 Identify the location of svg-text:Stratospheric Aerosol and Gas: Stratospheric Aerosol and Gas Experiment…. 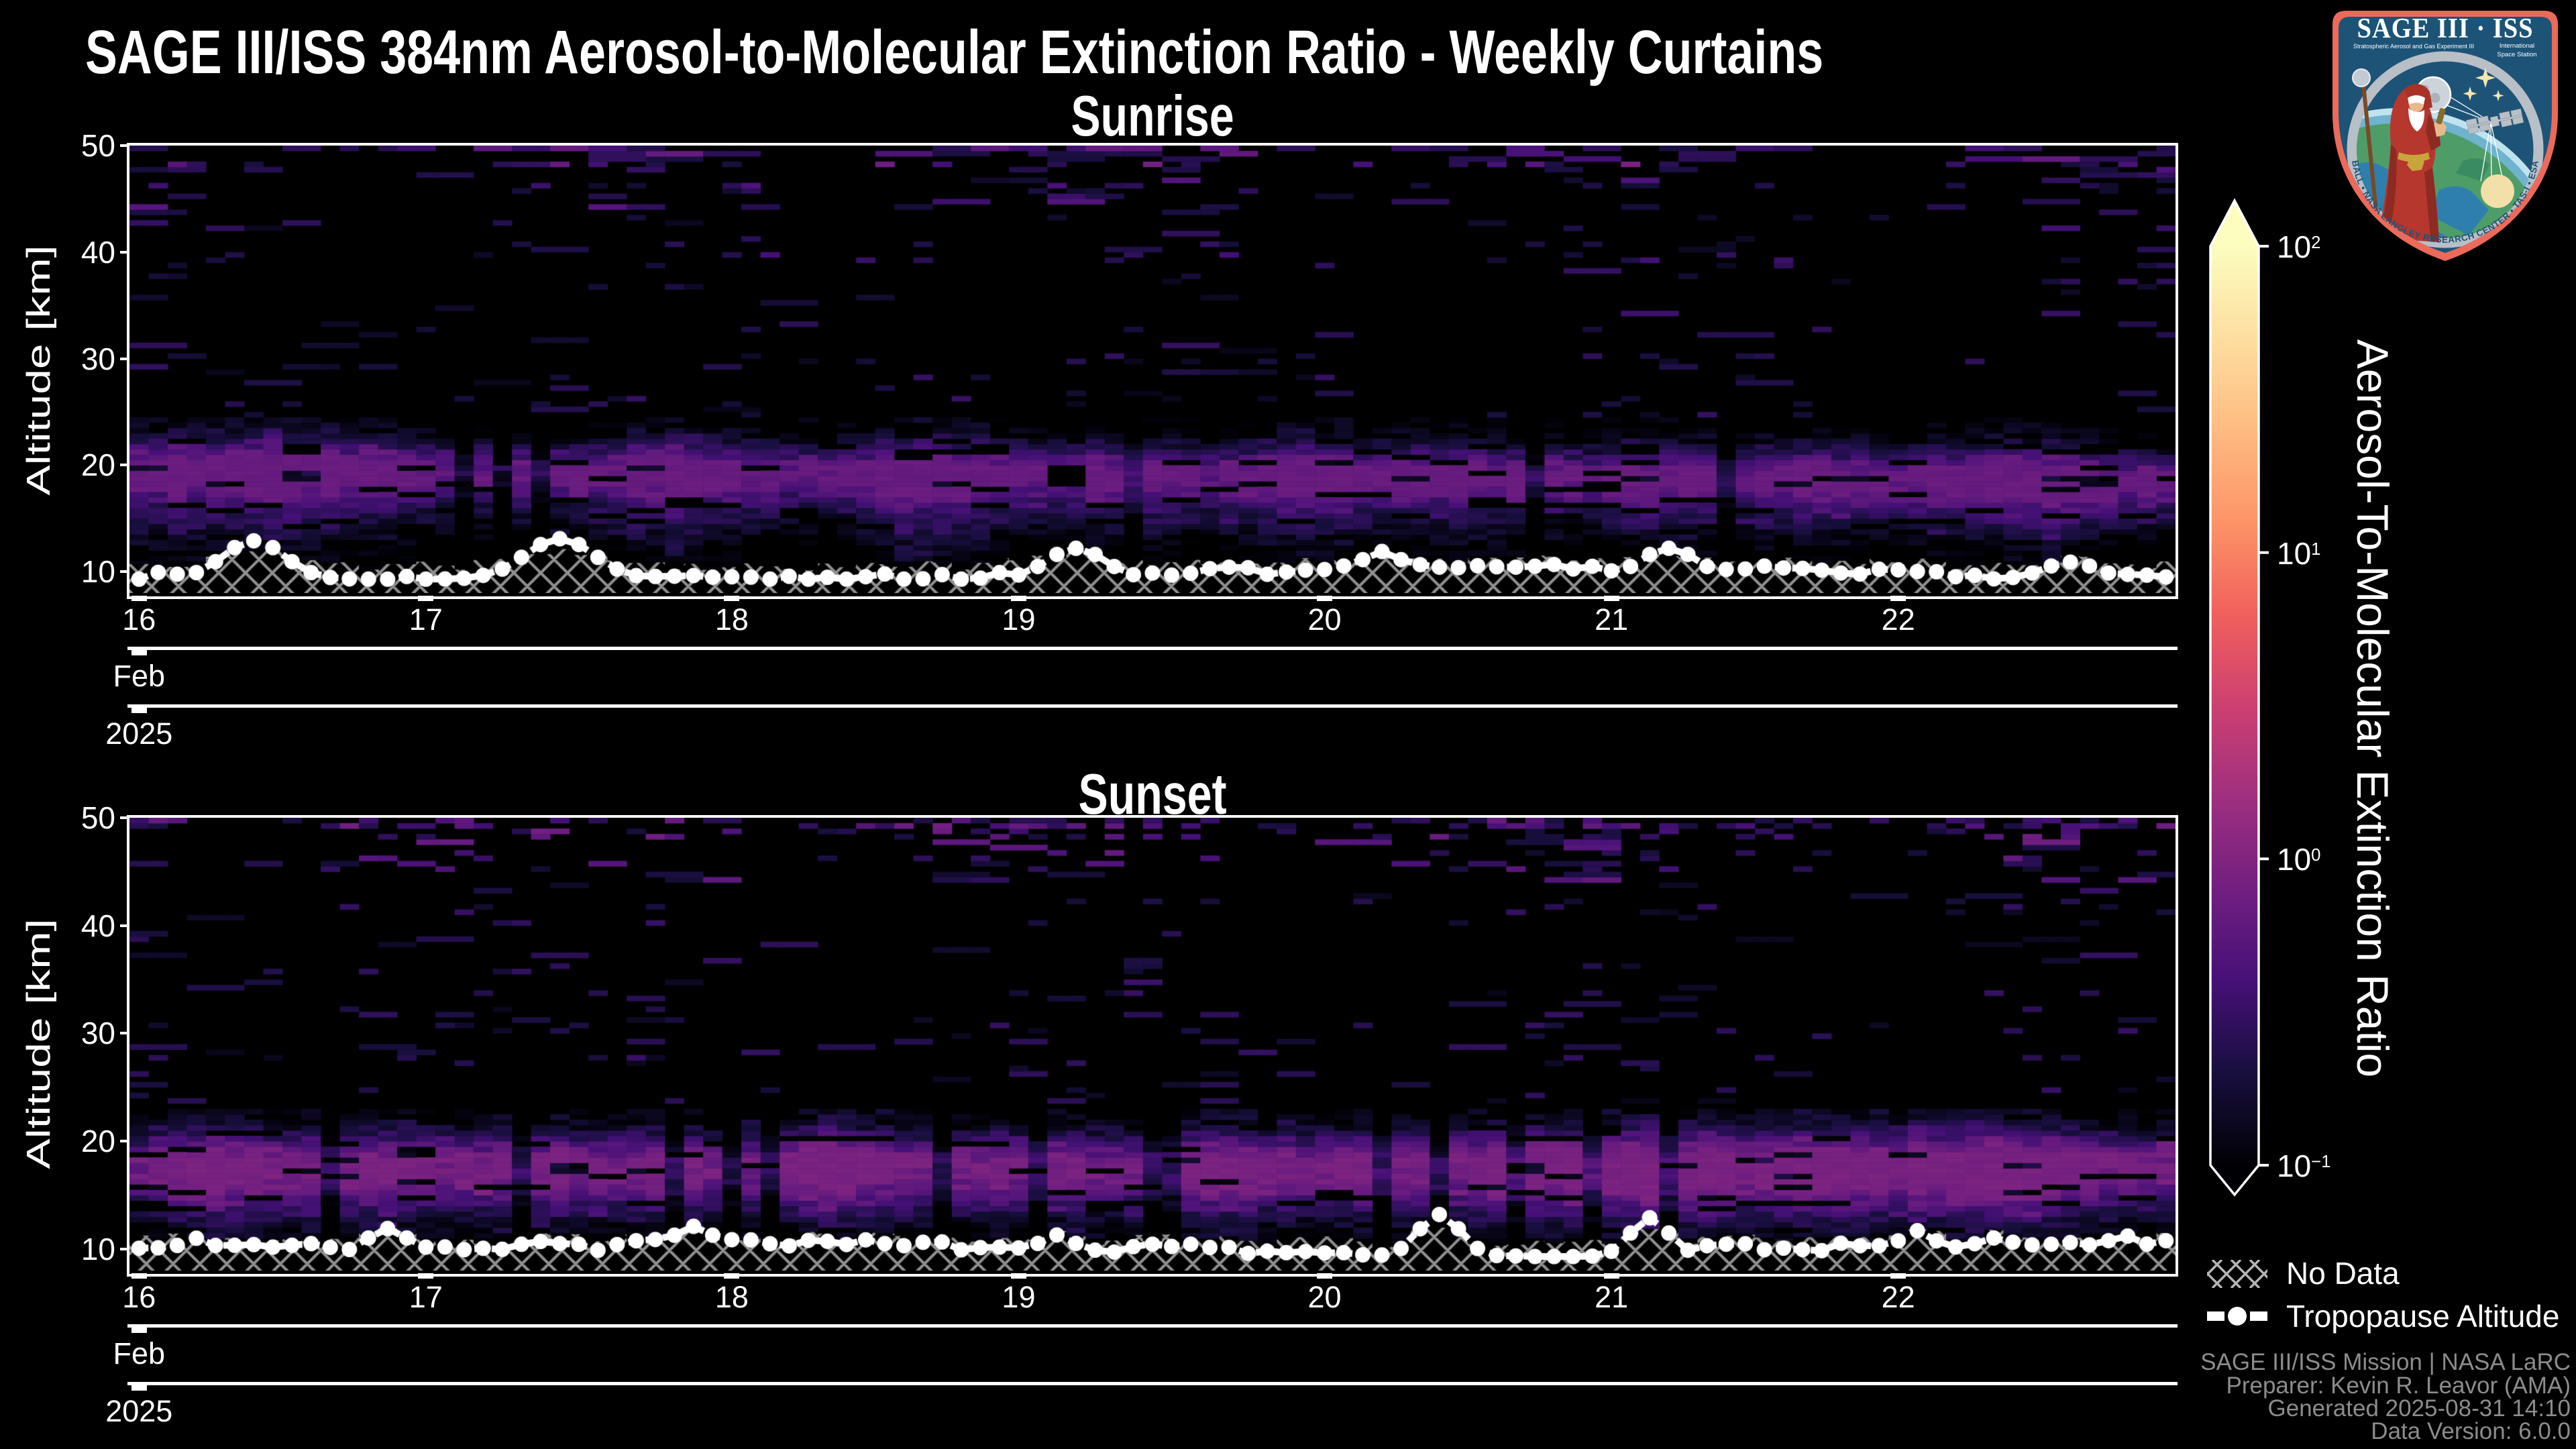
(2413, 46).